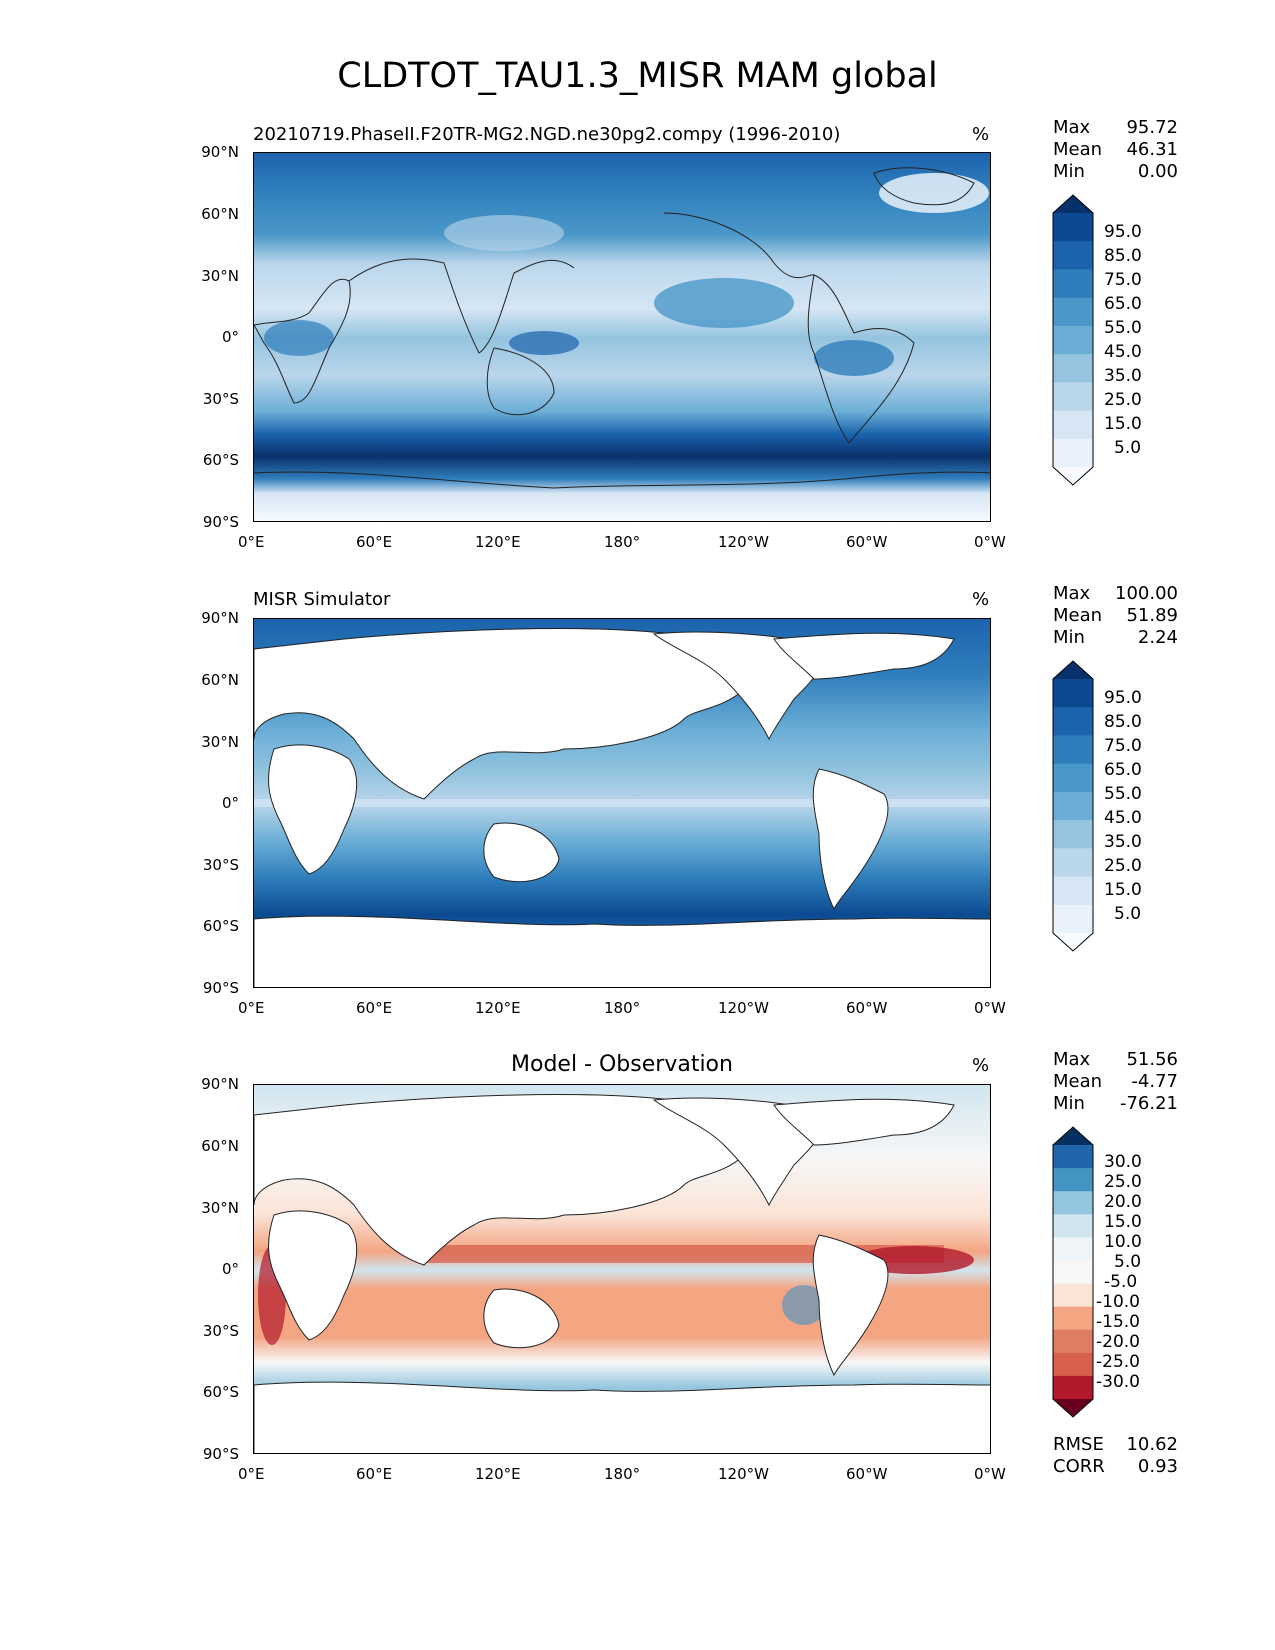 This screenshot has width=1275, height=1650. Describe the element at coordinates (1123, 698) in the screenshot. I see `panel-2-colorbar-label: 95.0` at that location.